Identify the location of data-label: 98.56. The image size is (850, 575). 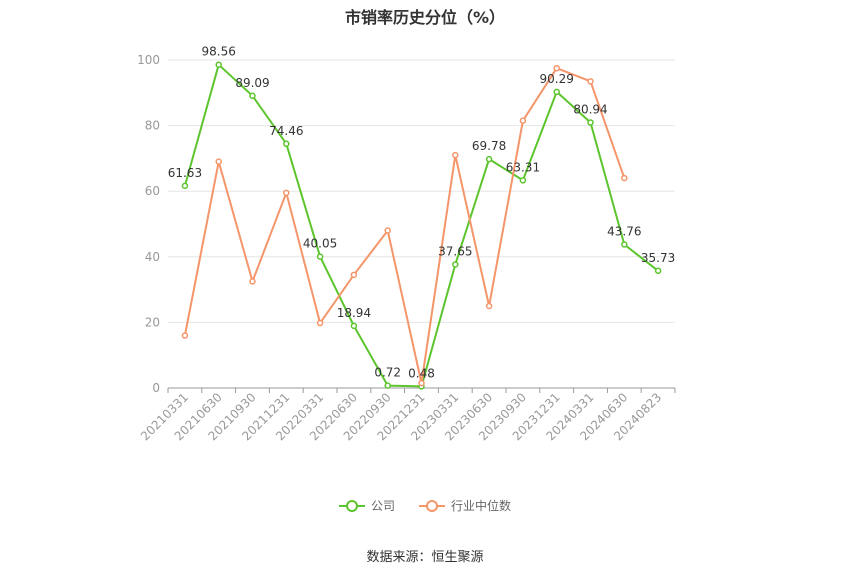
(219, 52).